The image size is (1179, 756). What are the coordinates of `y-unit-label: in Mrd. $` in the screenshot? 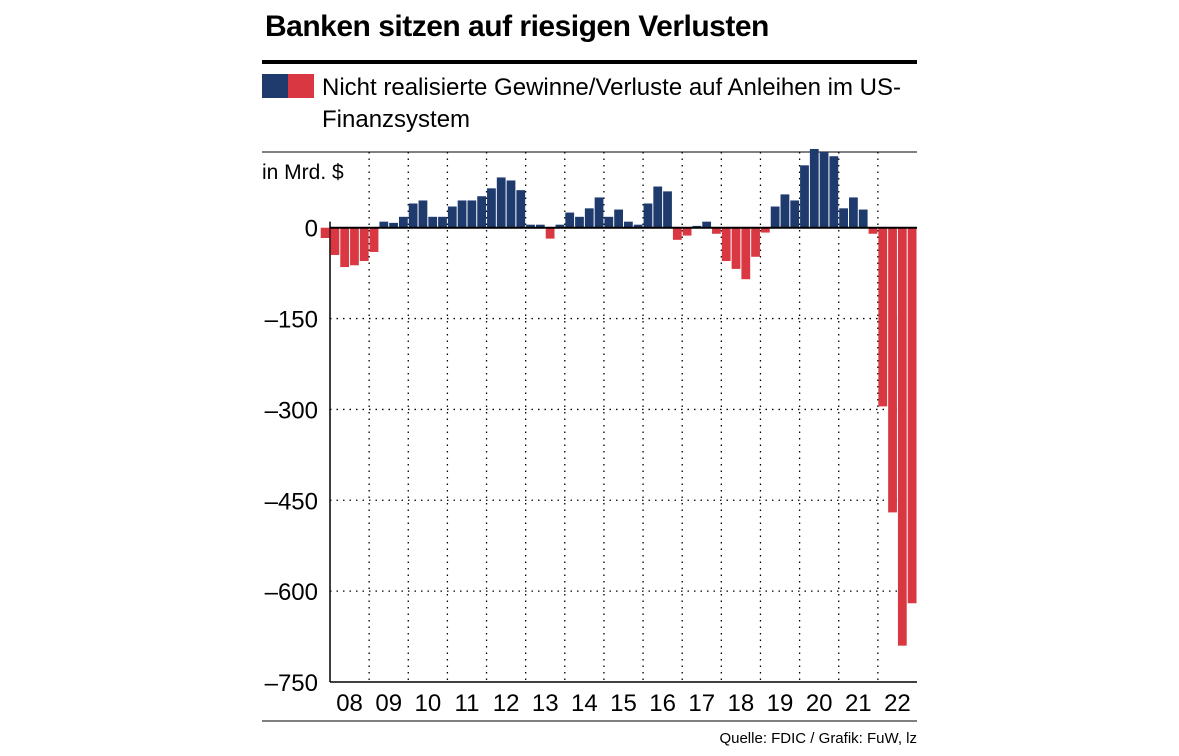 It's located at (303, 172).